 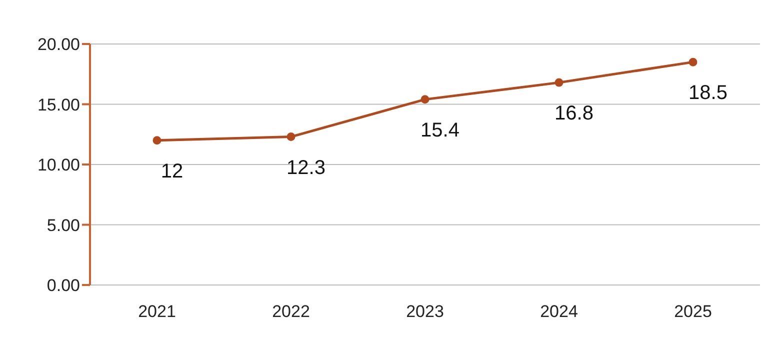 I want to click on y-tick-label: 20.00, so click(x=58, y=44).